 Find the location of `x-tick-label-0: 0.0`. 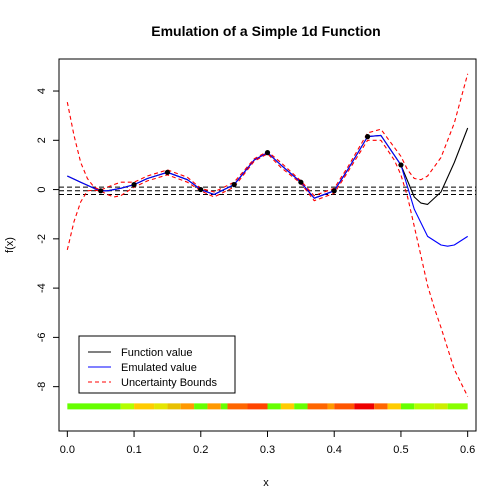

x-tick-label-0: 0.0 is located at coordinates (67, 450).